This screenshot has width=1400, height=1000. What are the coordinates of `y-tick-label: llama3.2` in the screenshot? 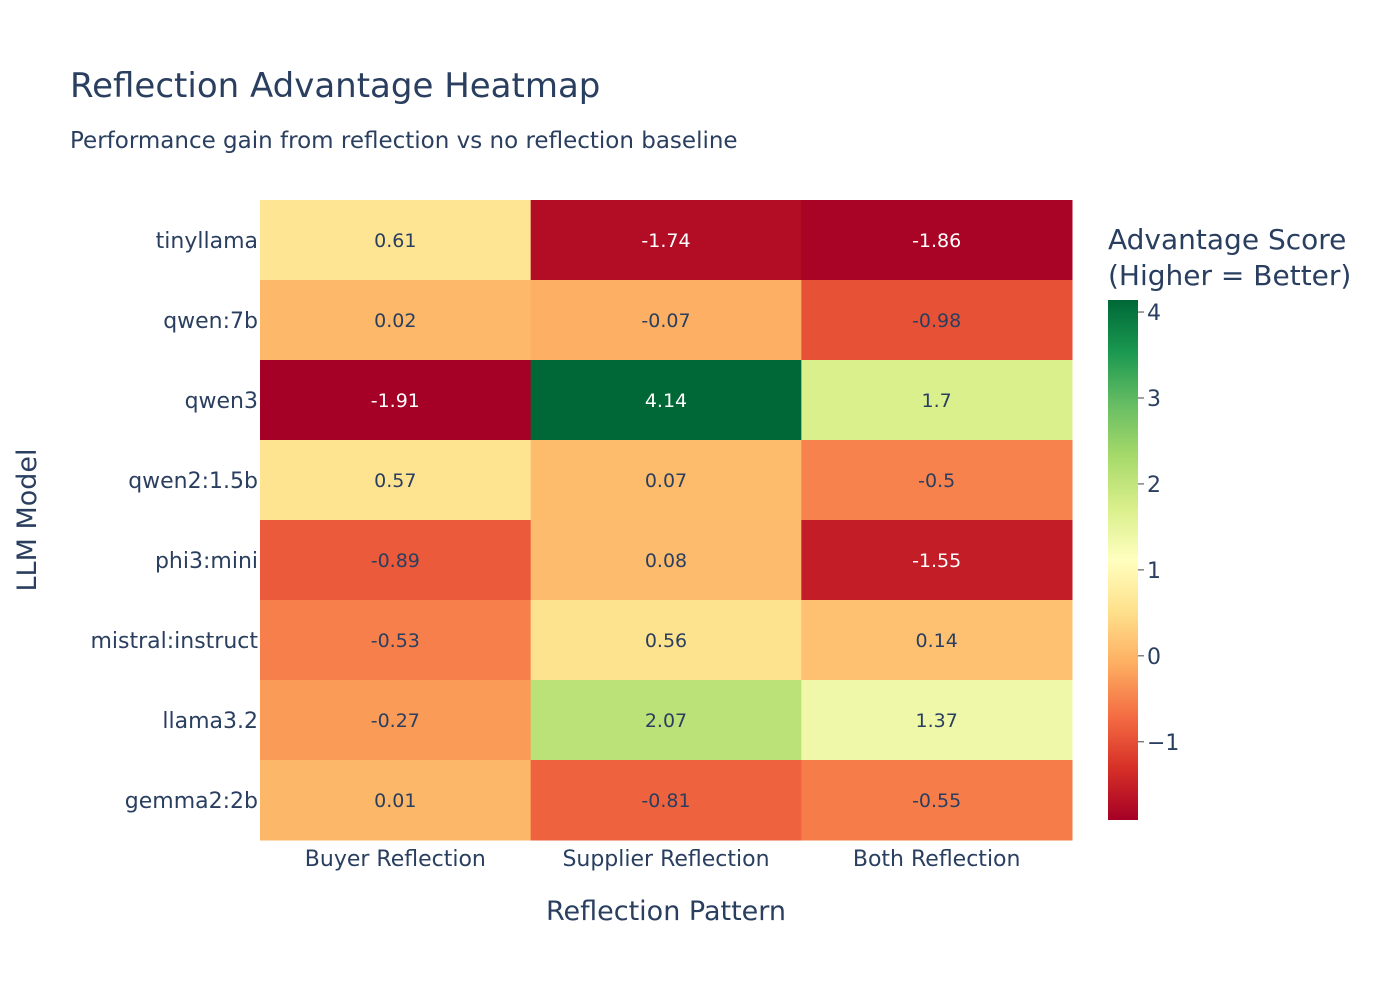 It's located at (210, 721).